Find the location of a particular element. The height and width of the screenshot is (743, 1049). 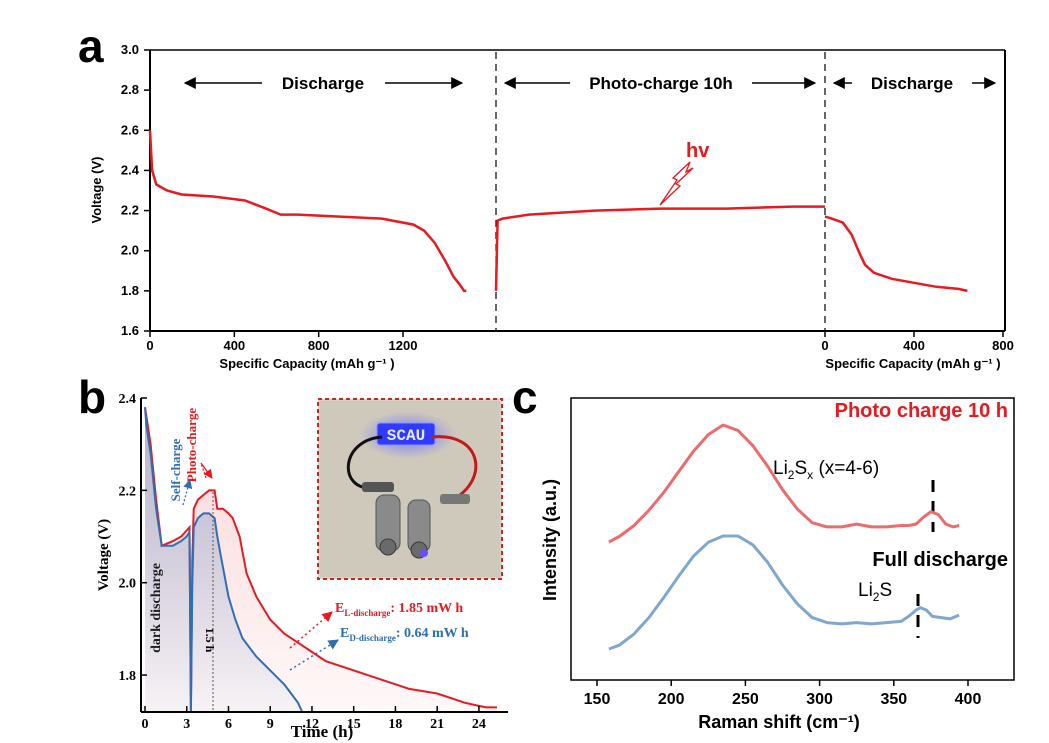

panel-a-y-tick-label: 2.0 is located at coordinates (130, 250).